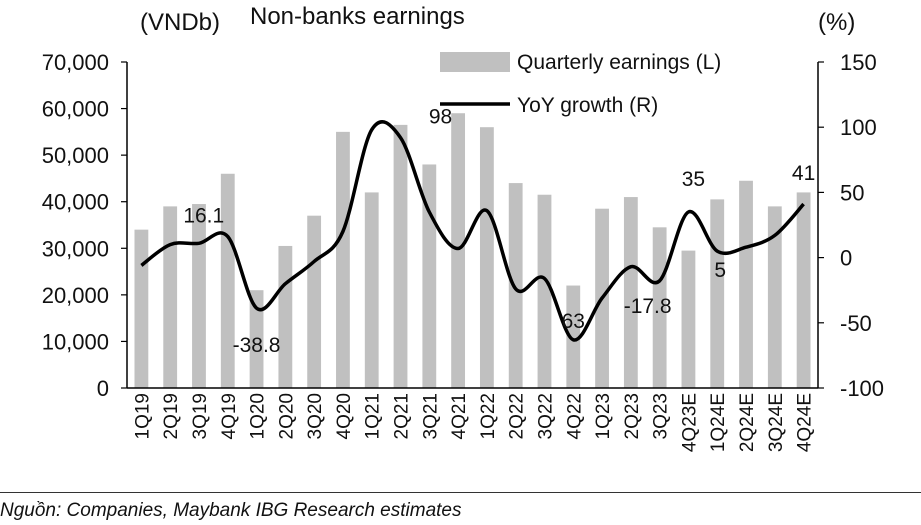 The height and width of the screenshot is (525, 921). Describe the element at coordinates (402, 416) in the screenshot. I see `x-tick-label: 2Q21` at that location.